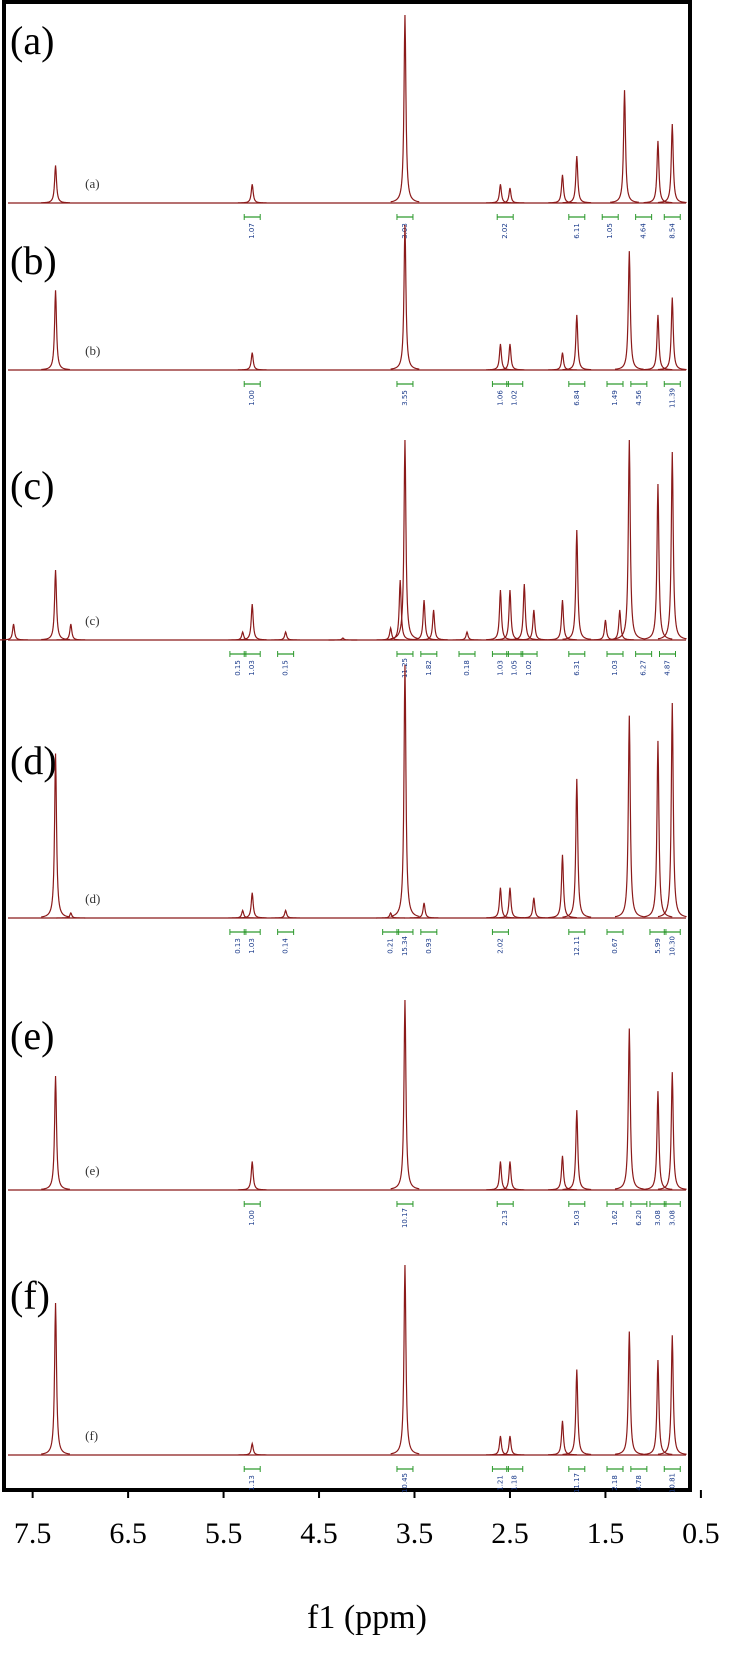  I want to click on integral-label: 0.67, so click(615, 946).